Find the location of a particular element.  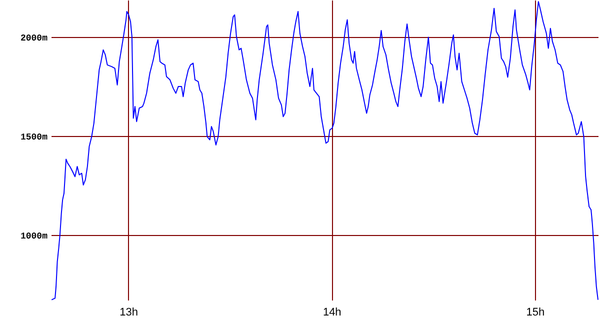

x-tick-label: 15h is located at coordinates (535, 312).